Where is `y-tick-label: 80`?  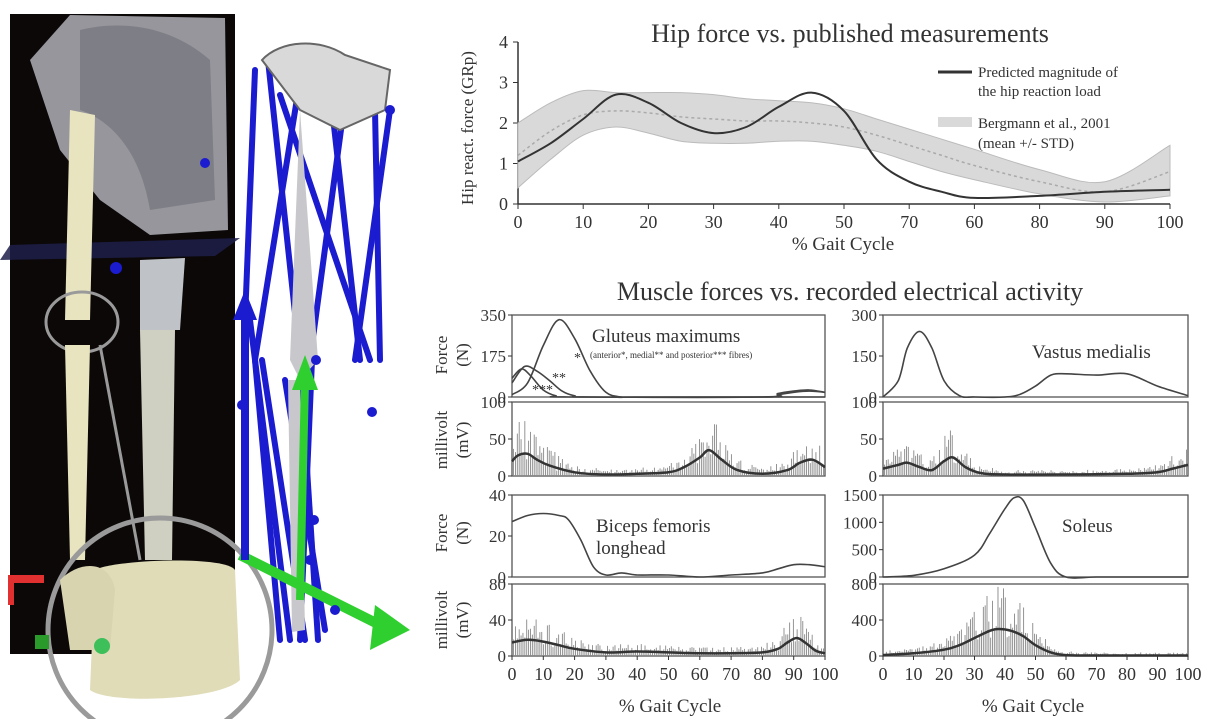 y-tick-label: 80 is located at coordinates (497, 584).